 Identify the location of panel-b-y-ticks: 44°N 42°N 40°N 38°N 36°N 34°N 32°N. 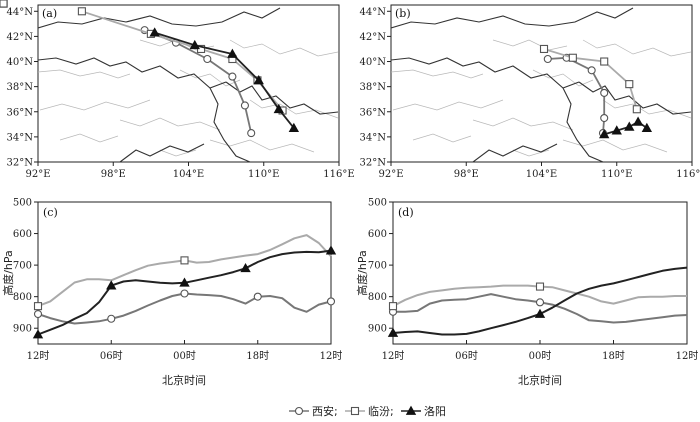
(375, 88).